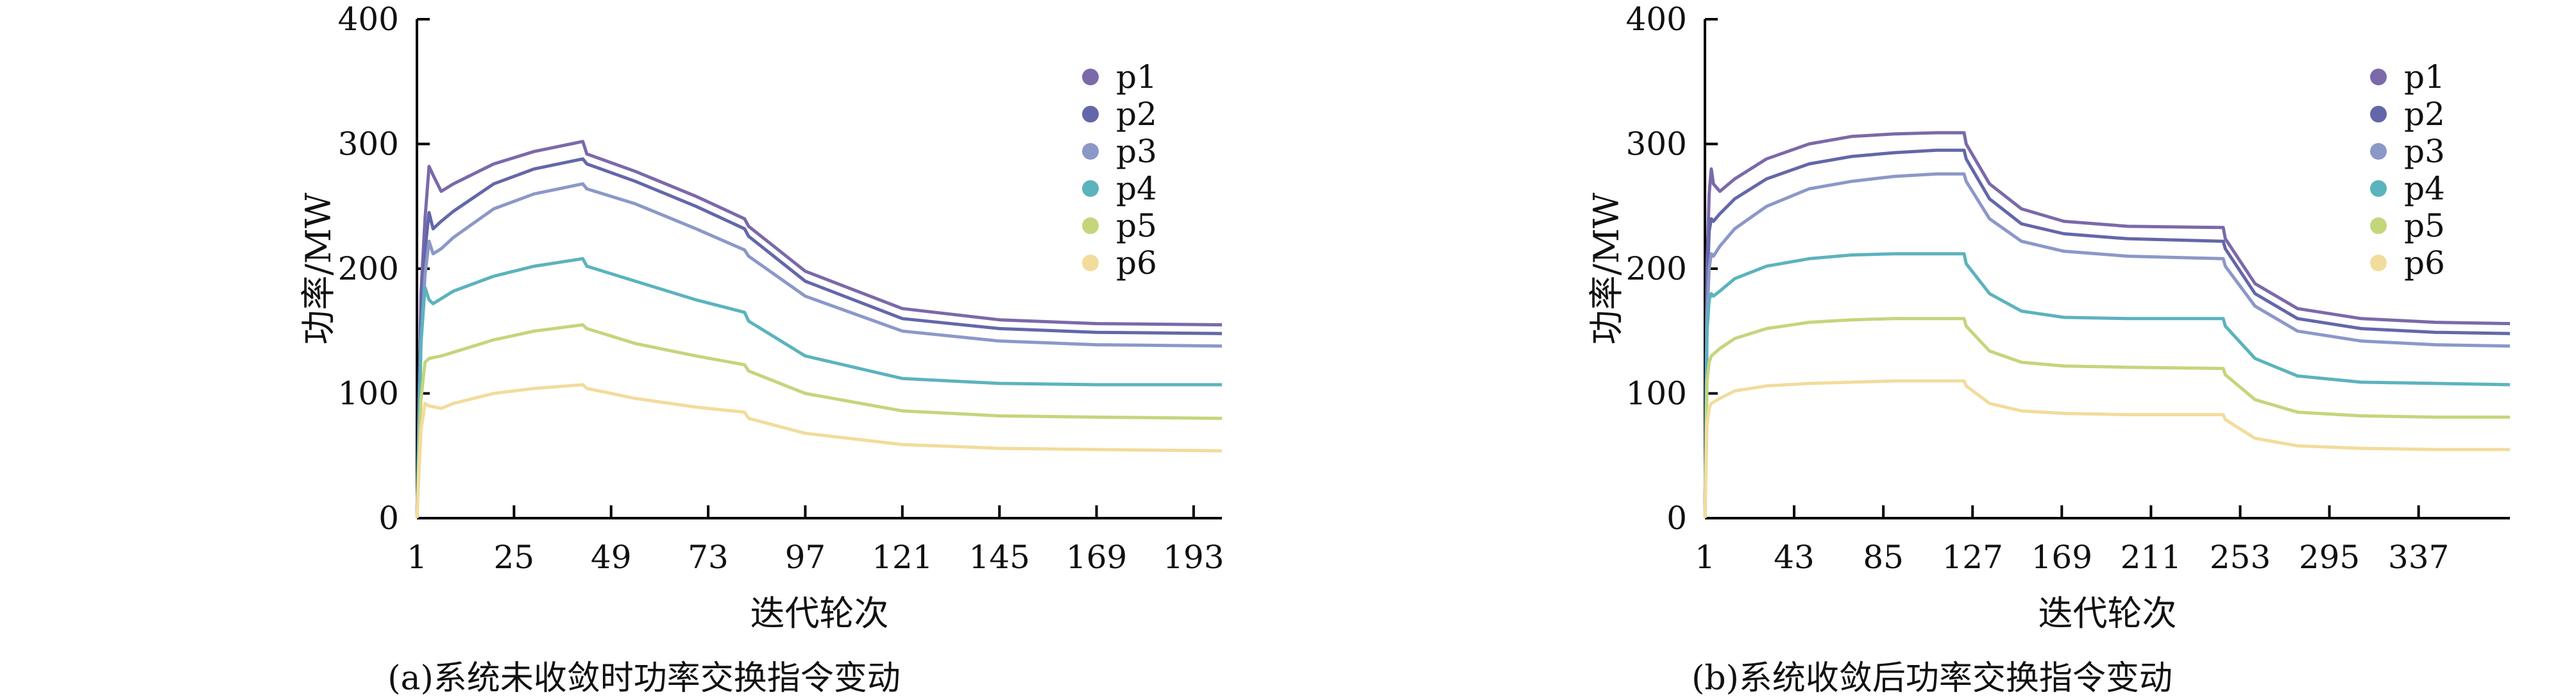 Image resolution: width=2576 pixels, height=699 pixels. I want to click on chart-b-legend-label-p2: p2, so click(2424, 114).